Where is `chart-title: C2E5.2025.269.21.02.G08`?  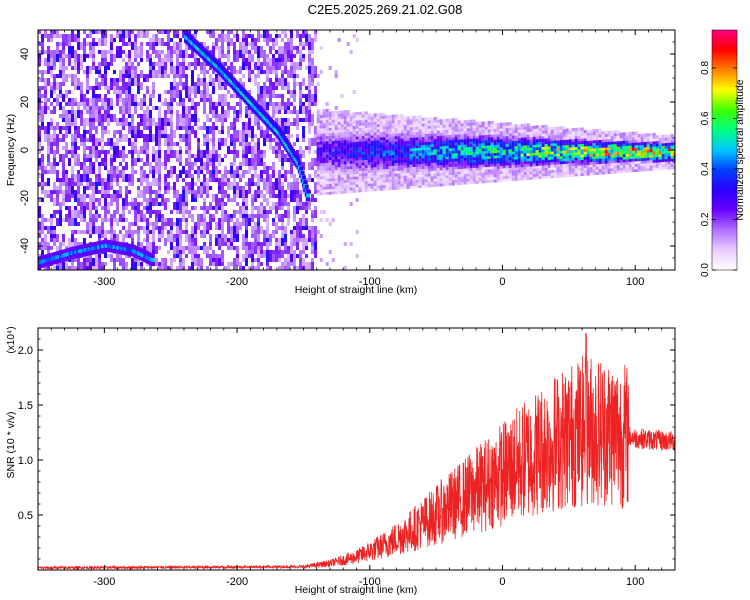
chart-title: C2E5.2025.269.21.02.G08 is located at coordinates (385, 9).